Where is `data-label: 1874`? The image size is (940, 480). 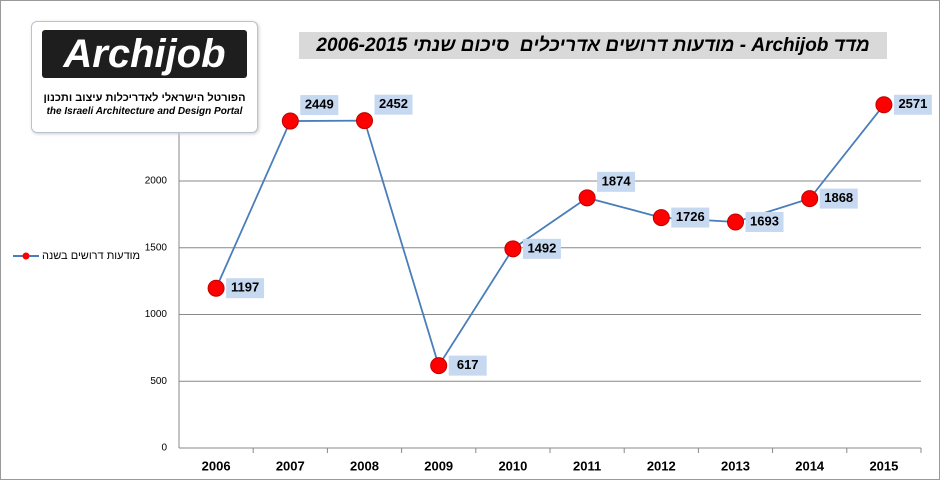
data-label: 1874 is located at coordinates (616, 181).